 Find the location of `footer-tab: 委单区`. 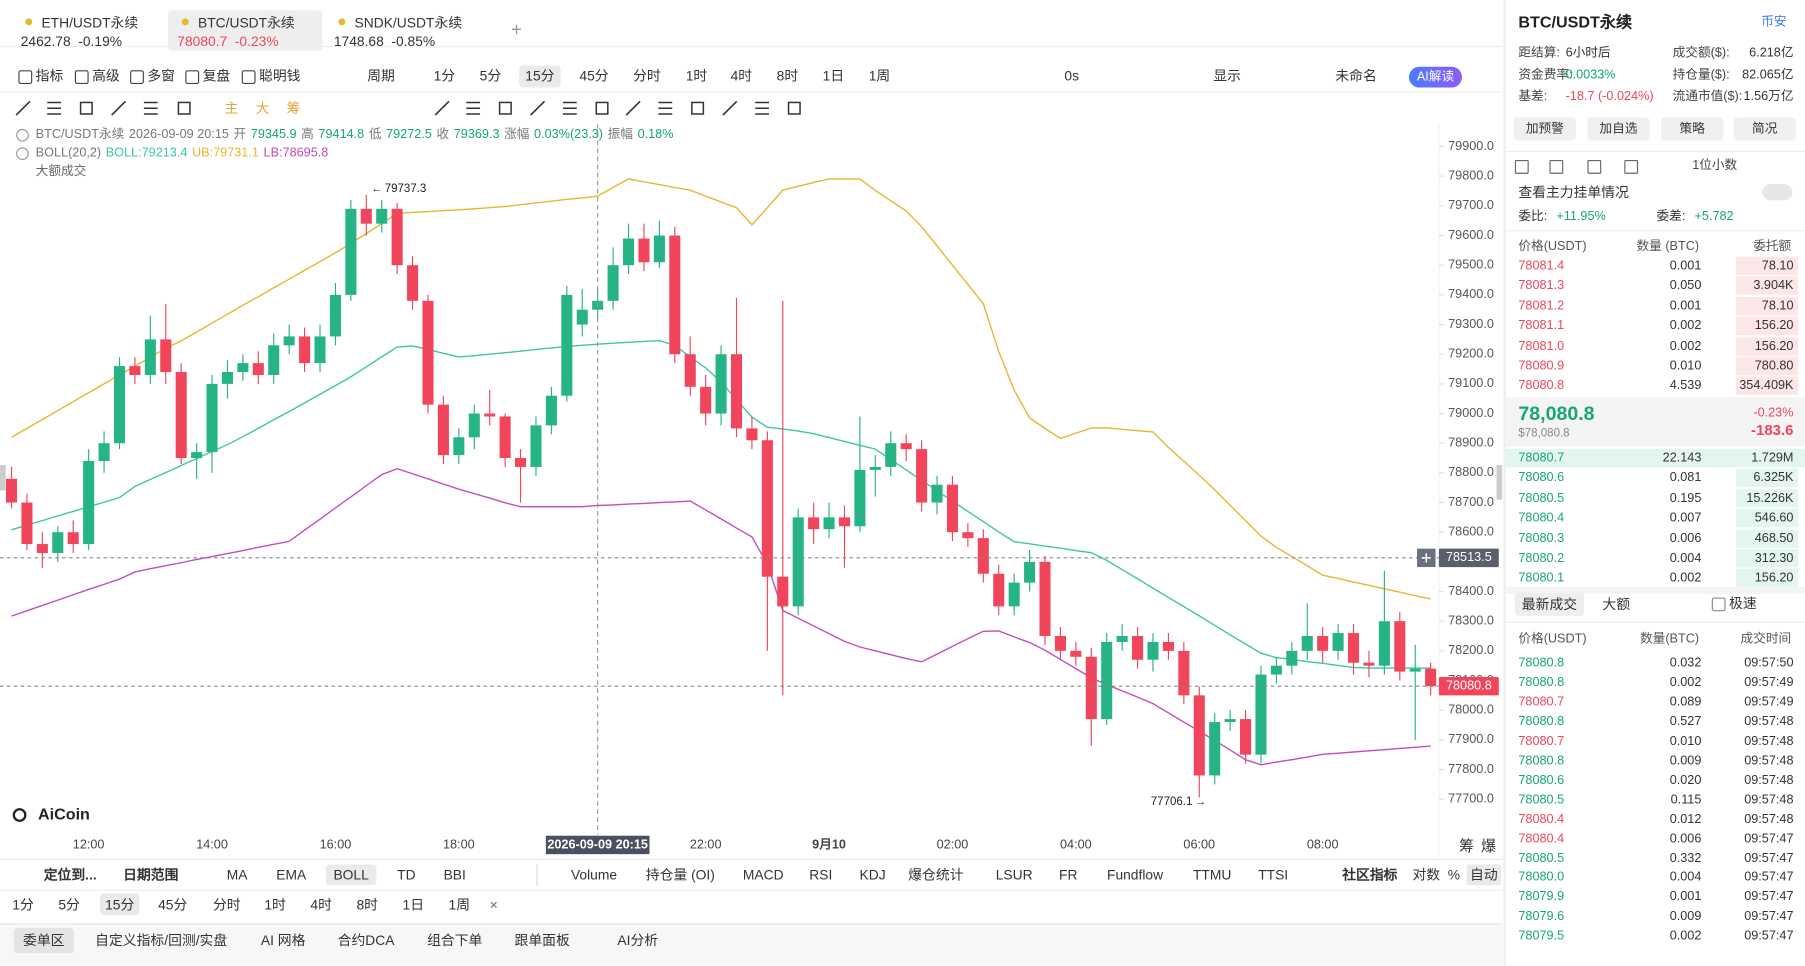

footer-tab: 委单区 is located at coordinates (44, 940).